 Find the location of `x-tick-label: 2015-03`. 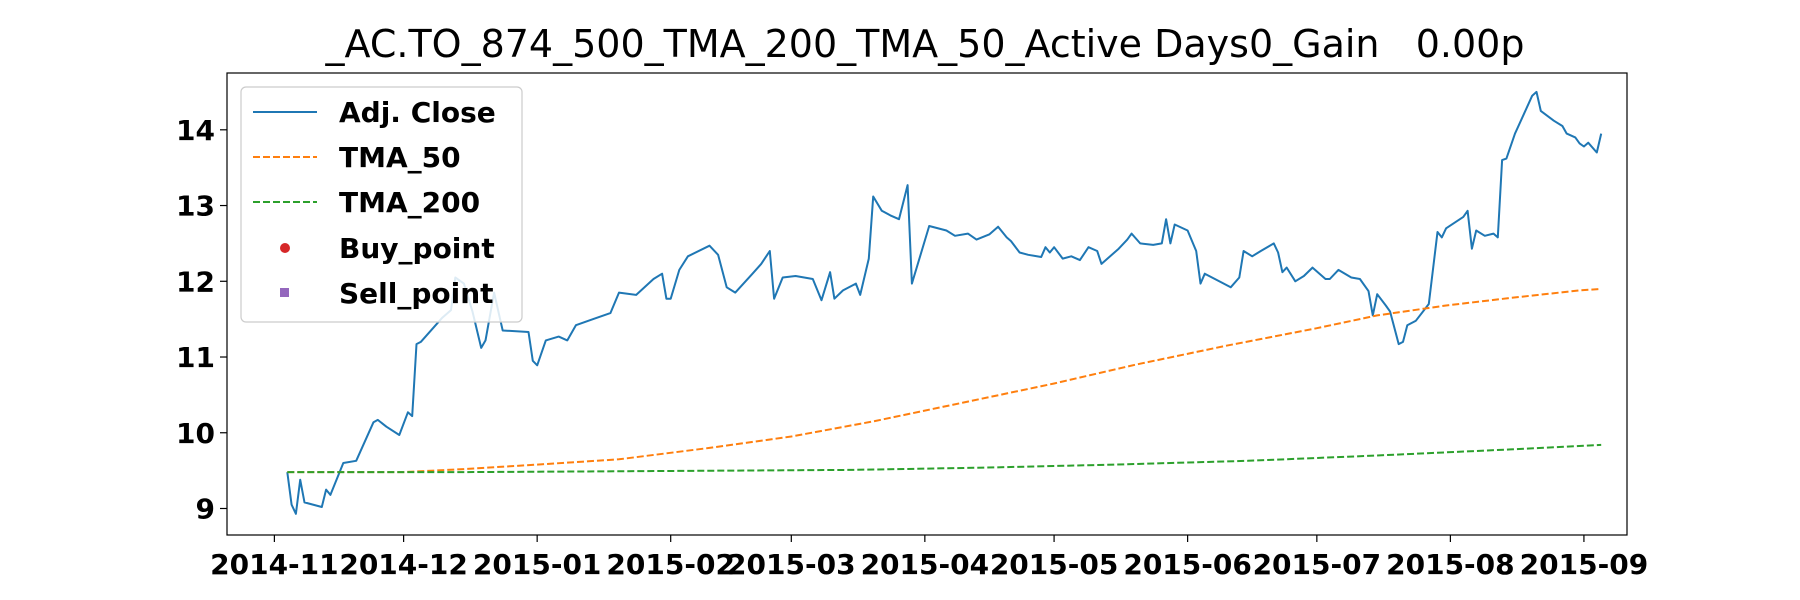

x-tick-label: 2015-03 is located at coordinates (791, 564).